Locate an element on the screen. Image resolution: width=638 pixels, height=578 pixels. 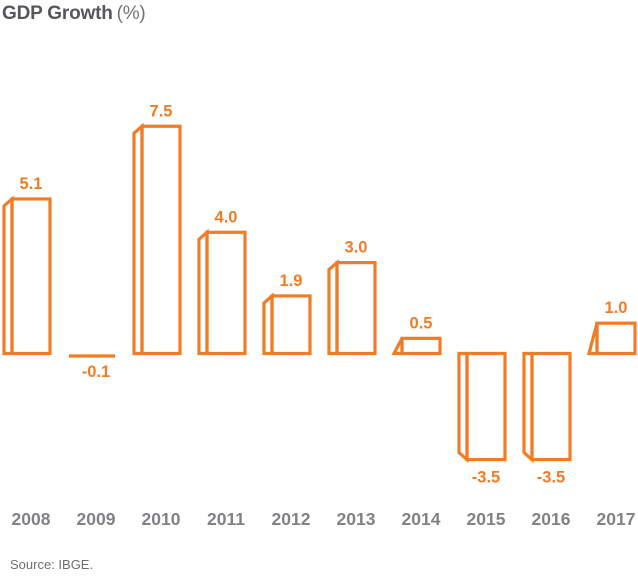
bar-2008 is located at coordinates (31, 276).